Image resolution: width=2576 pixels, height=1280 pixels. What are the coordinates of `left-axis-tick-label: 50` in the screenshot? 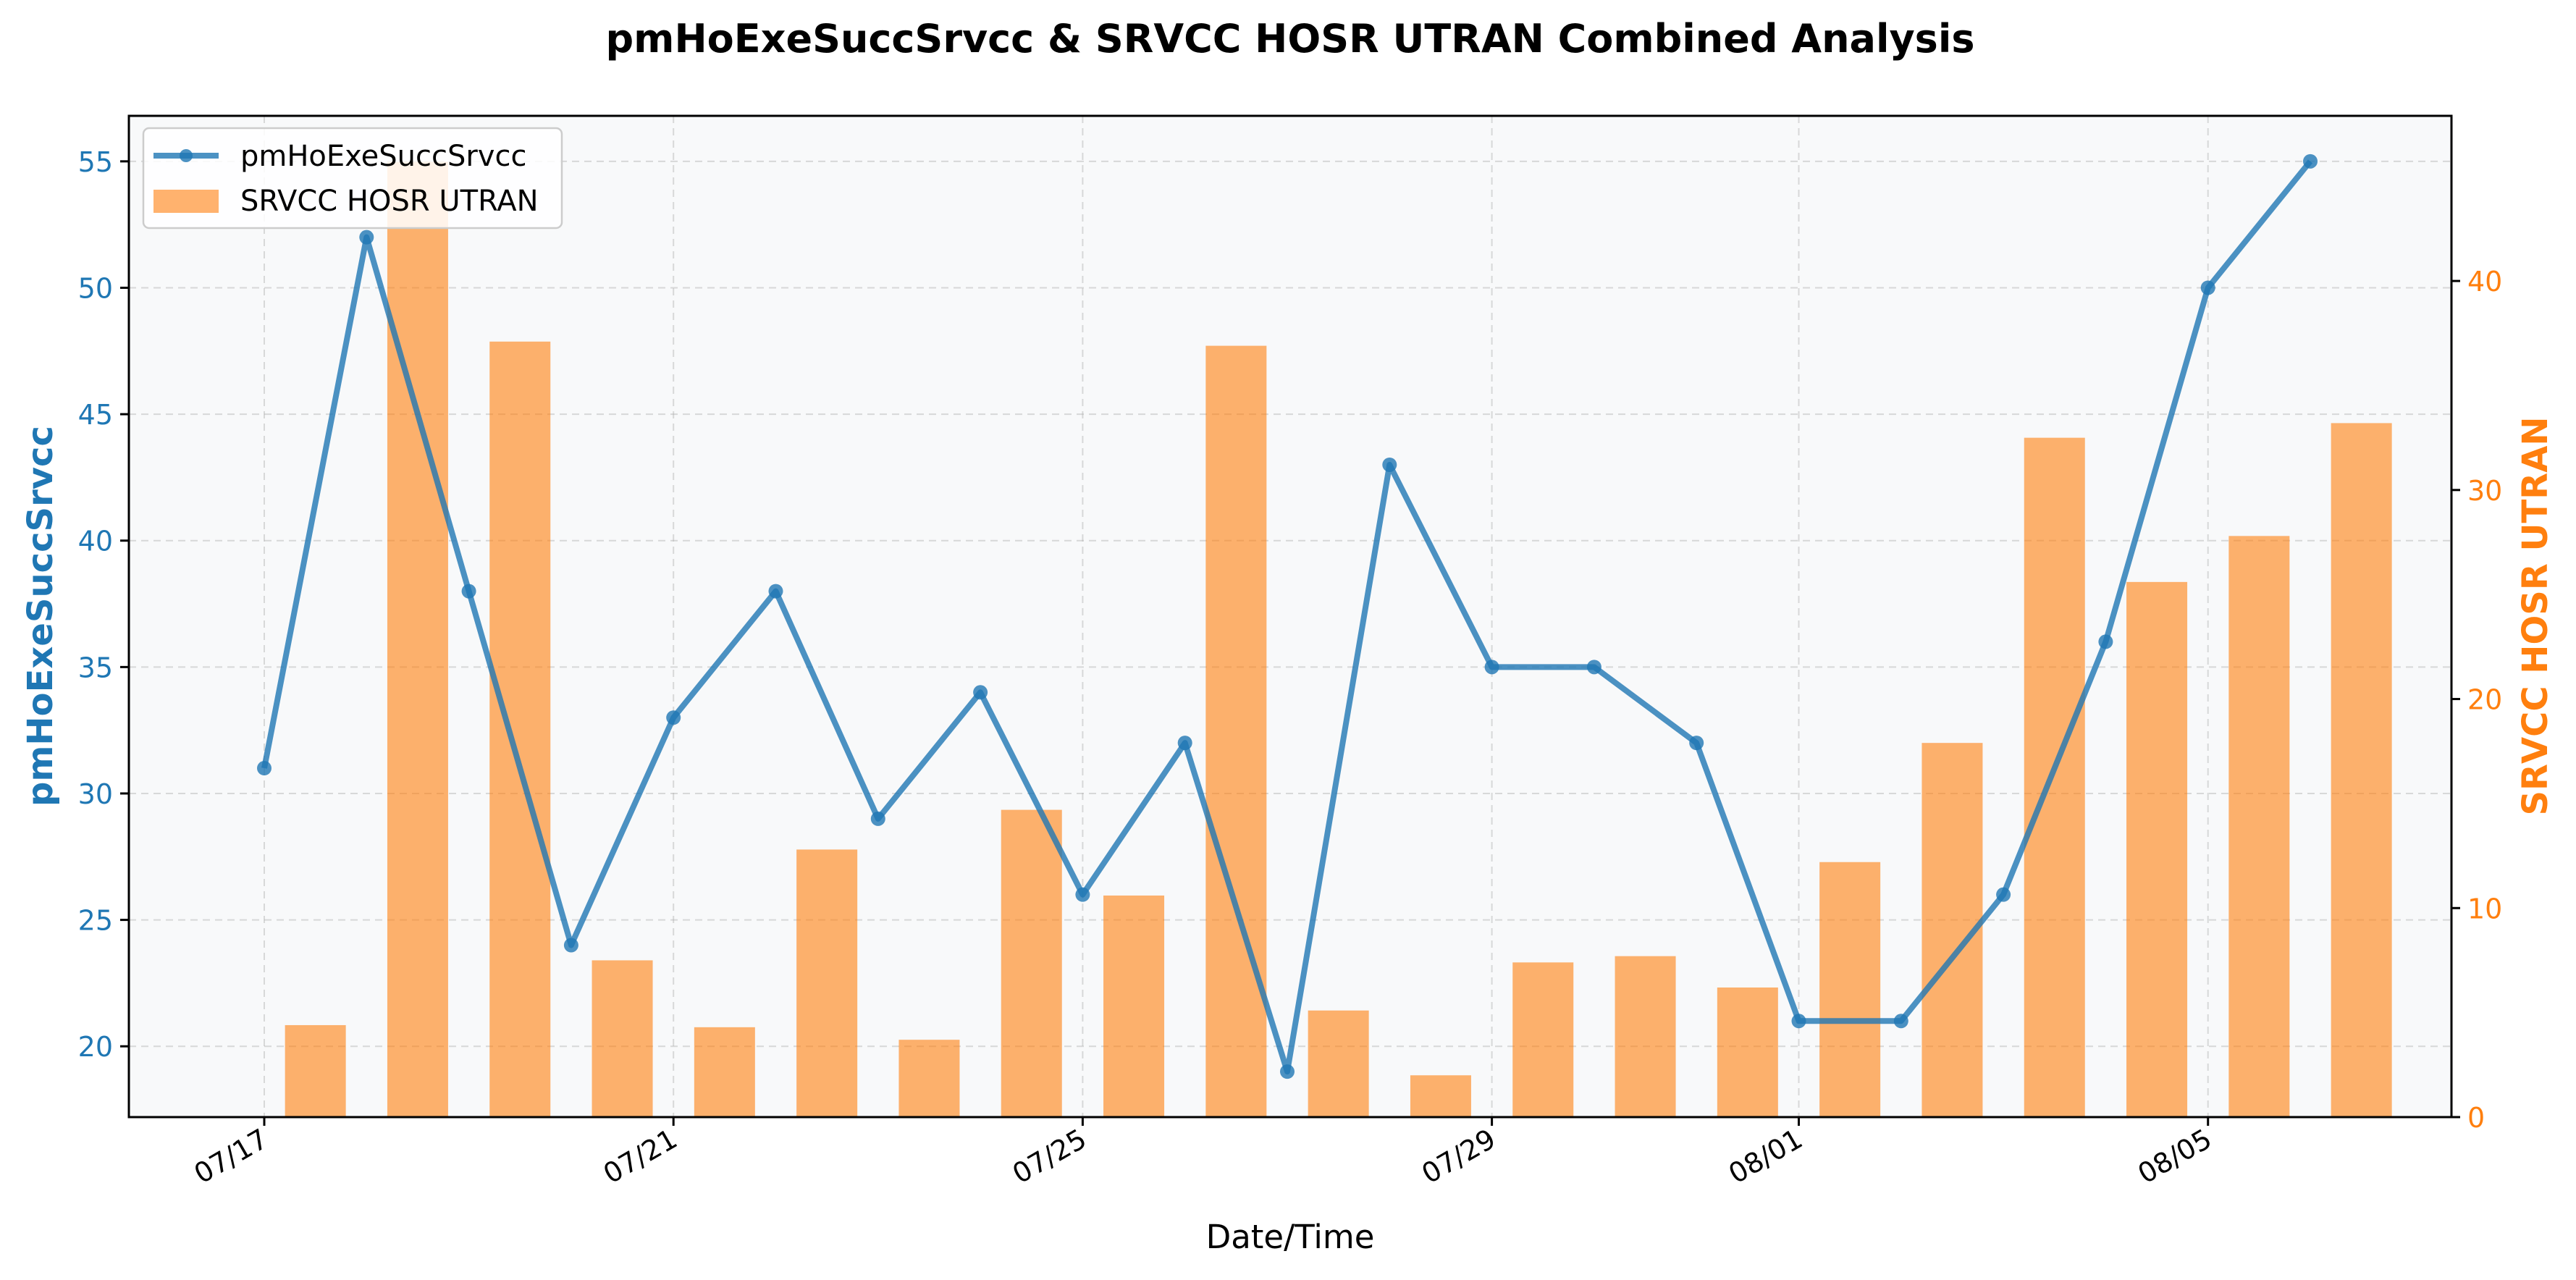 It's located at (95, 288).